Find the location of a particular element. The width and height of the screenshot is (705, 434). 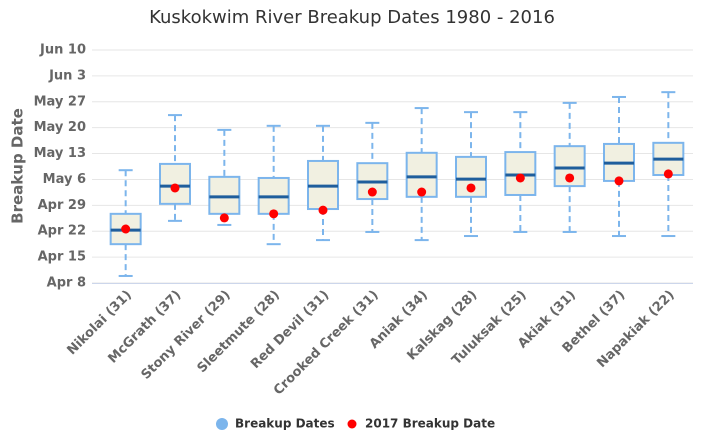

y-tick-label: Apr 22 is located at coordinates (62, 231).